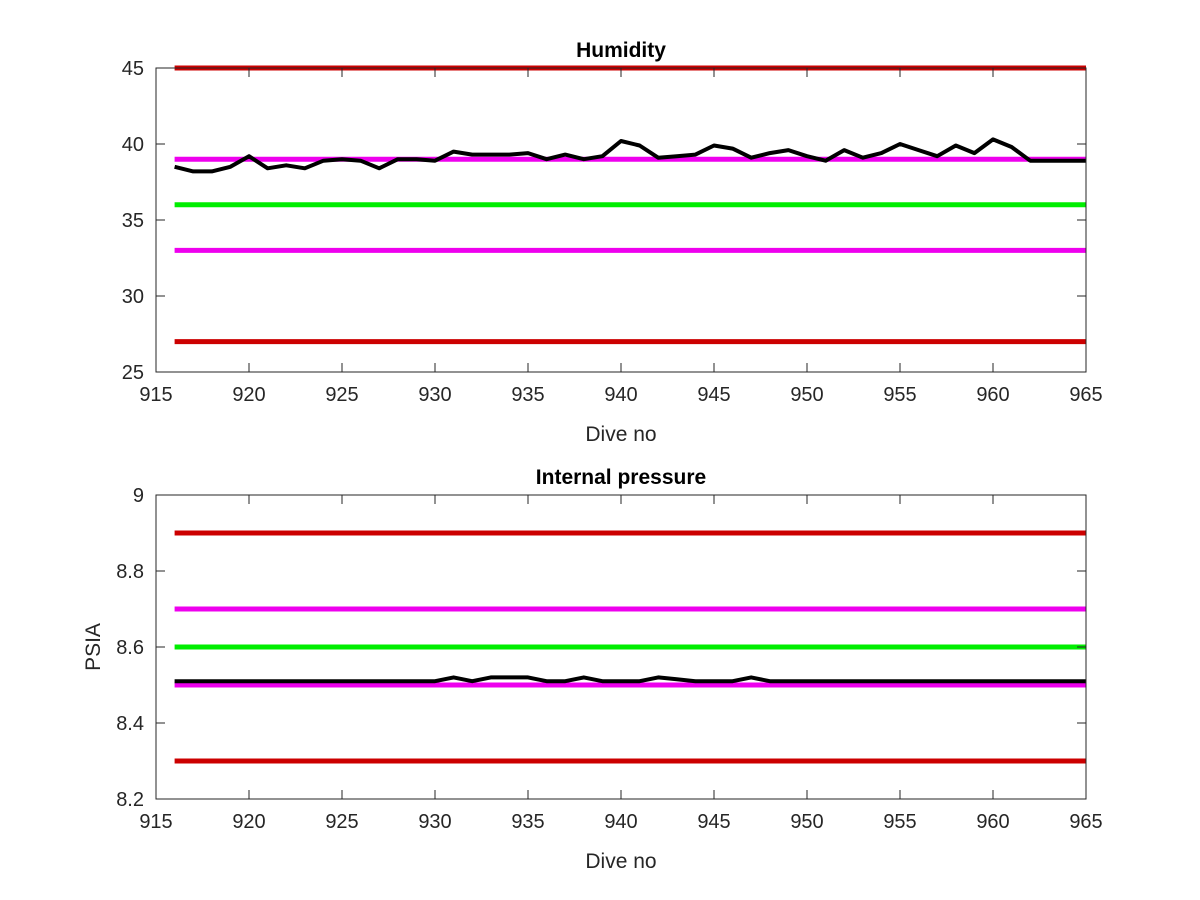 This screenshot has height=900, width=1200. I want to click on y-tick-label: 8.2, so click(130, 800).